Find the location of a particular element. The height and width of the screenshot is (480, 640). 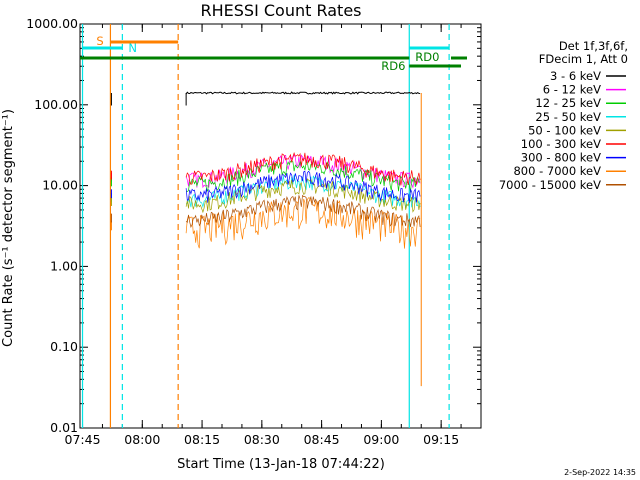

legend-label: 800 - 7000 keV is located at coordinates (557, 171).